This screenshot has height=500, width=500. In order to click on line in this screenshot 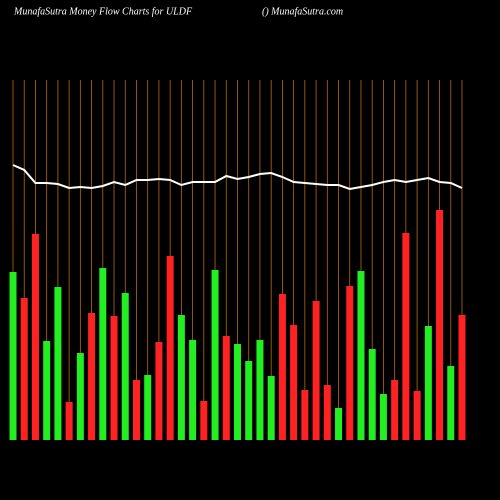, I will do `click(237, 177)`.